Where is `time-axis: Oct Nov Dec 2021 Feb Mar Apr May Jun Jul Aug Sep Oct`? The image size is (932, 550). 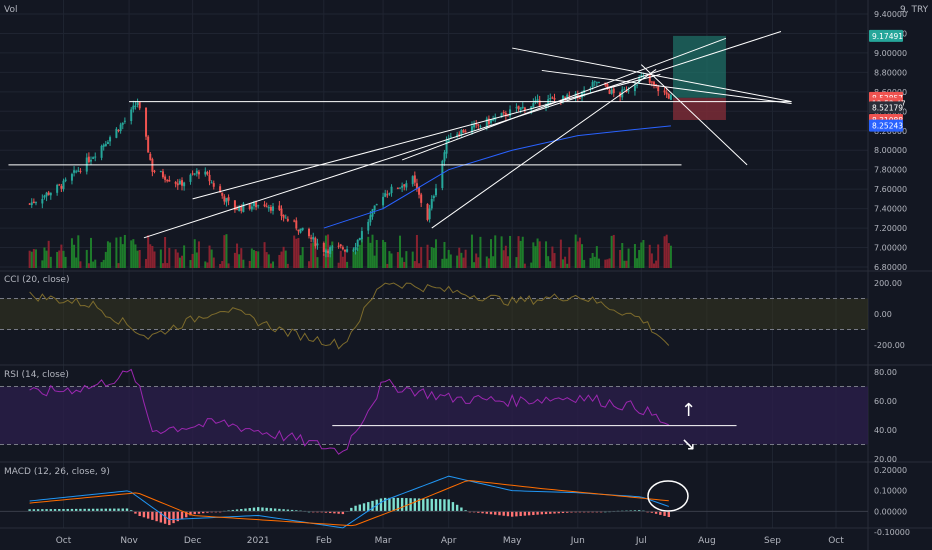
time-axis: Oct Nov Dec 2021 Feb Mar Apr May Jun Jul Aug Sep Oct is located at coordinates (450, 541).